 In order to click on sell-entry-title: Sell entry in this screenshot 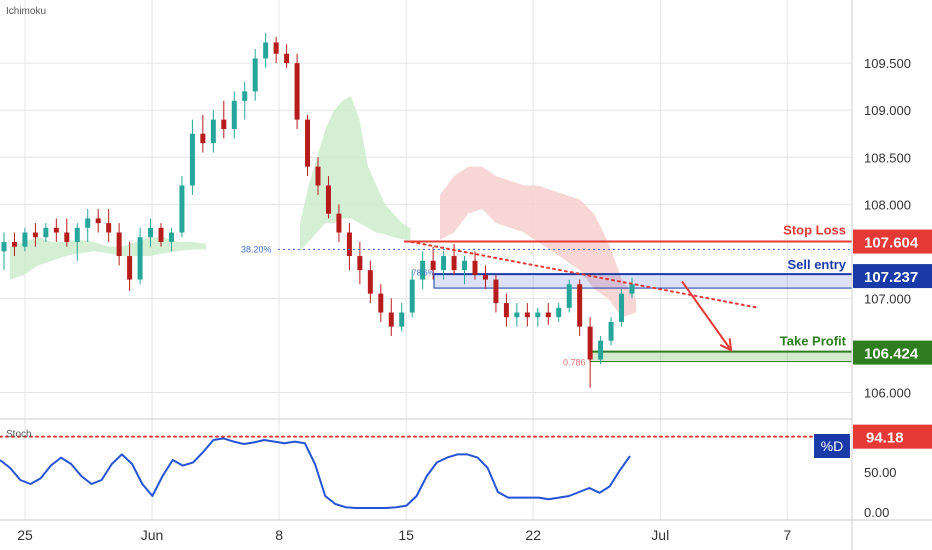, I will do `click(816, 264)`.